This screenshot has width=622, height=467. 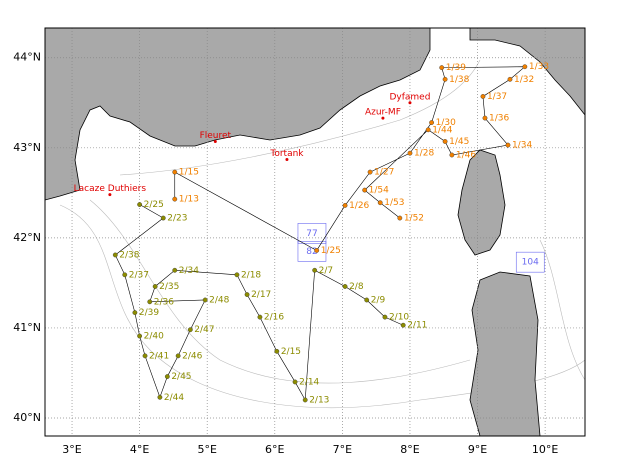 What do you see at coordinates (466, 155) in the screenshot?
I see `station-label: 1/46` at bounding box center [466, 155].